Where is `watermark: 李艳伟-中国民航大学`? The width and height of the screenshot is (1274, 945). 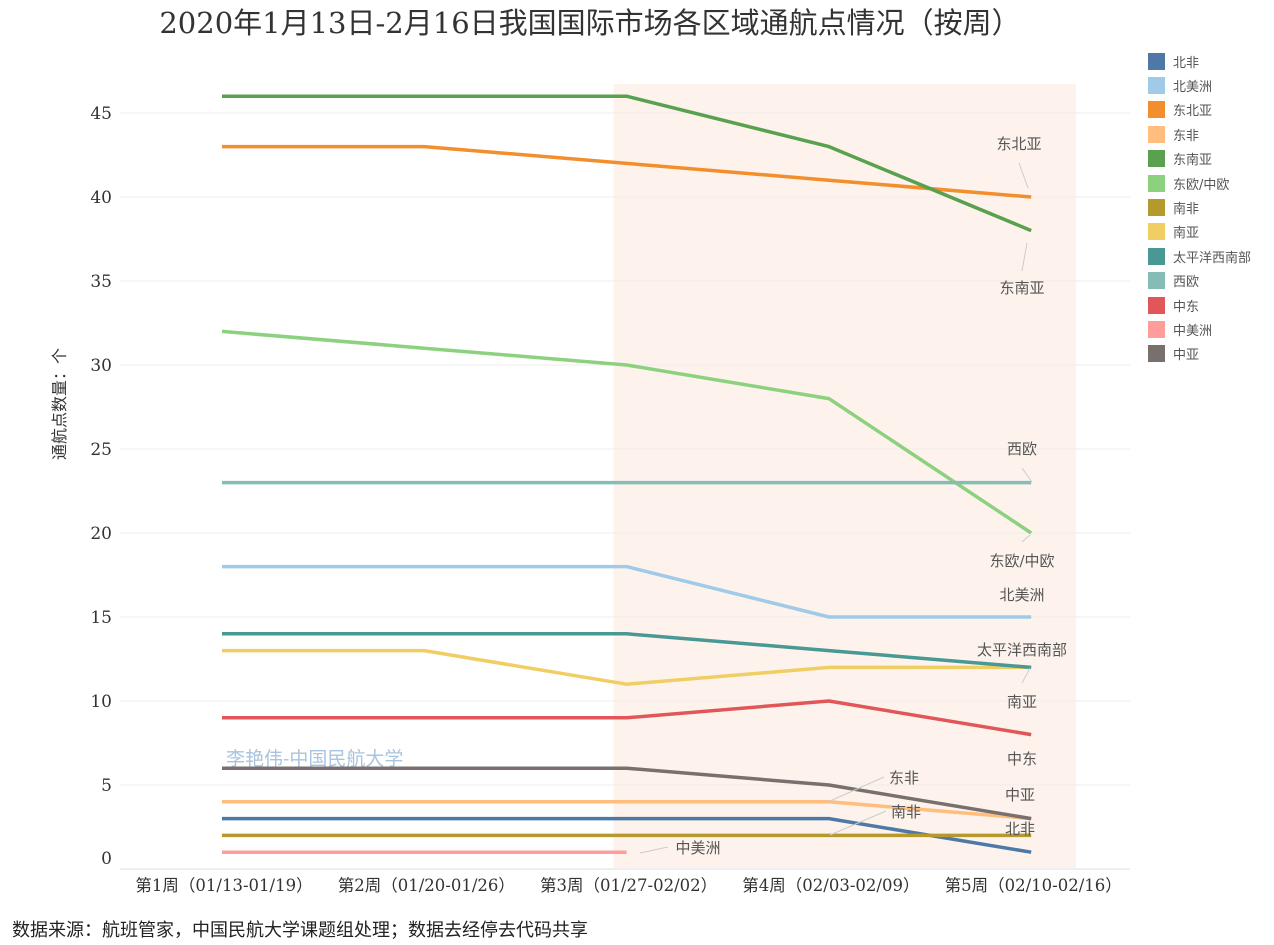
watermark: 李艳伟-中国民航大学 is located at coordinates (314, 759).